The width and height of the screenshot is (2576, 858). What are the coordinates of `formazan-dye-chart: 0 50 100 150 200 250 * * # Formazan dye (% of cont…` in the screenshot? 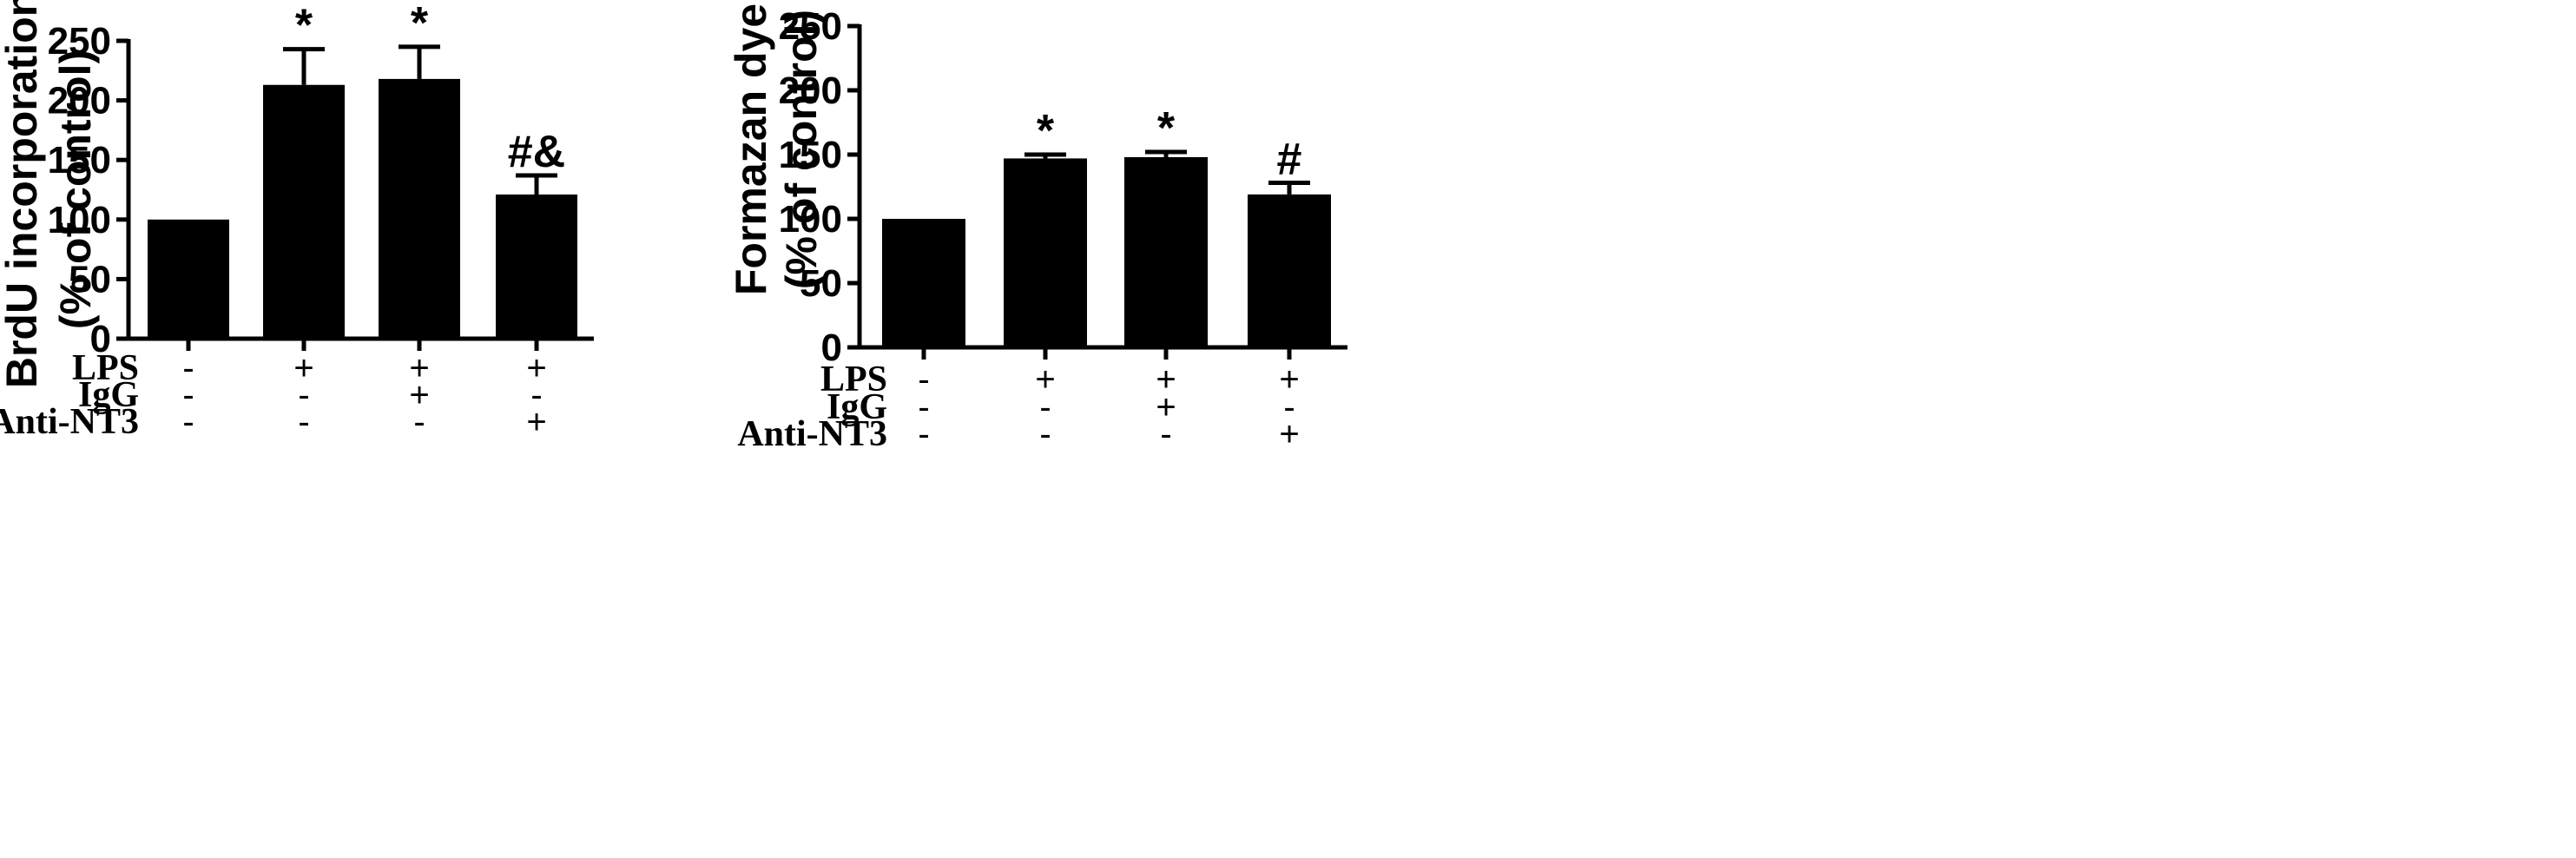 It's located at (1037, 228).